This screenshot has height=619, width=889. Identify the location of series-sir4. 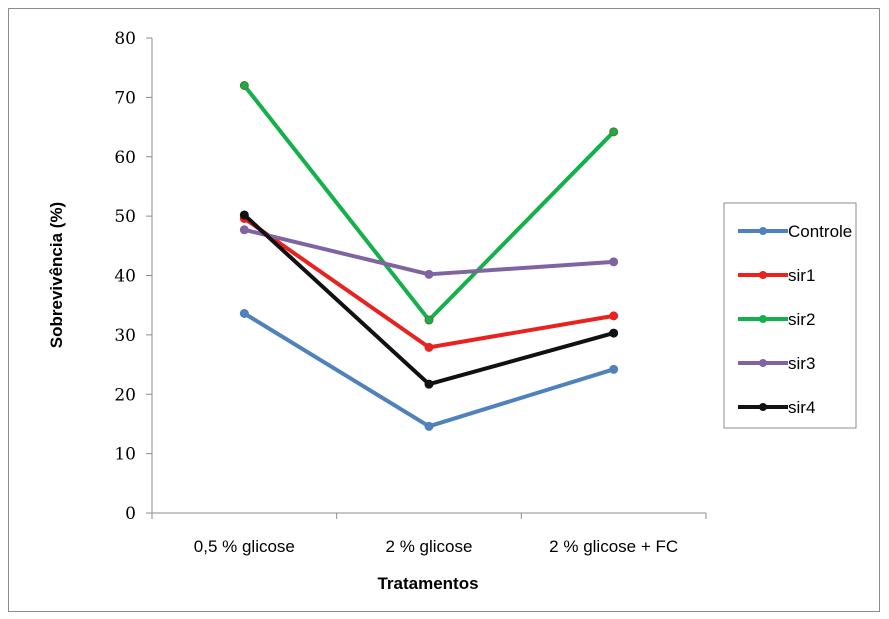
(429, 299).